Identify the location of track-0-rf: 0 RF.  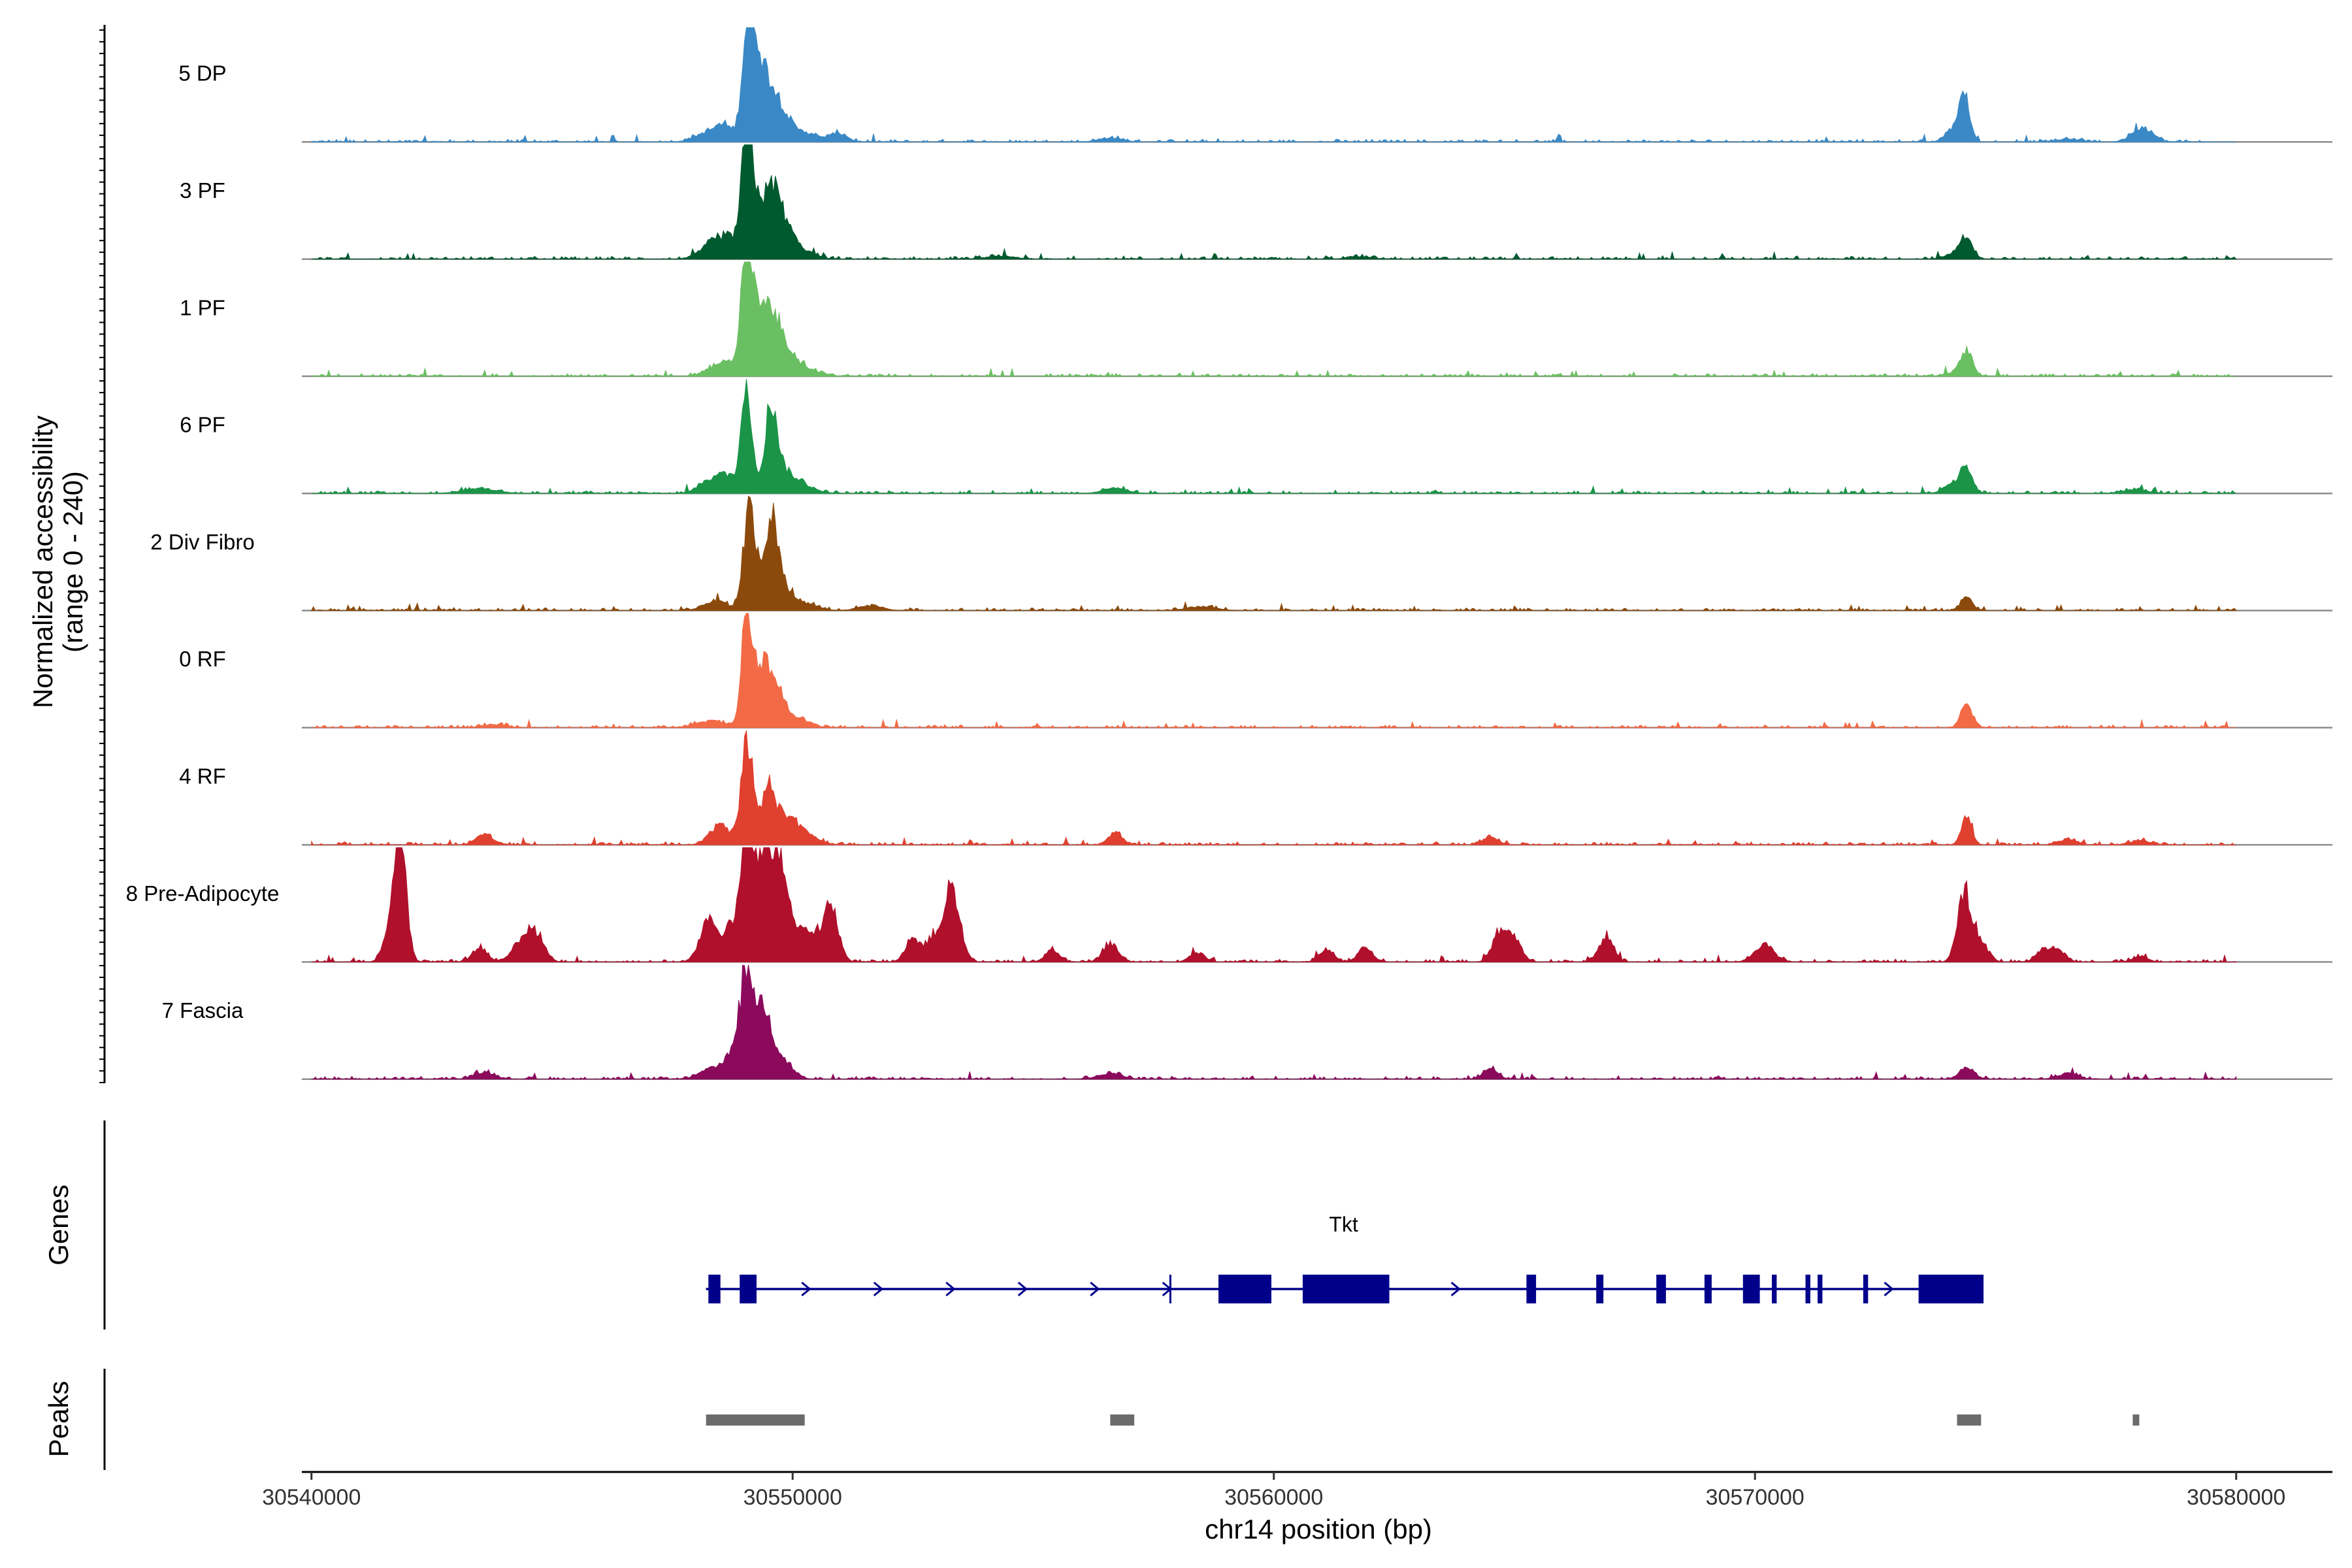
(1255, 671).